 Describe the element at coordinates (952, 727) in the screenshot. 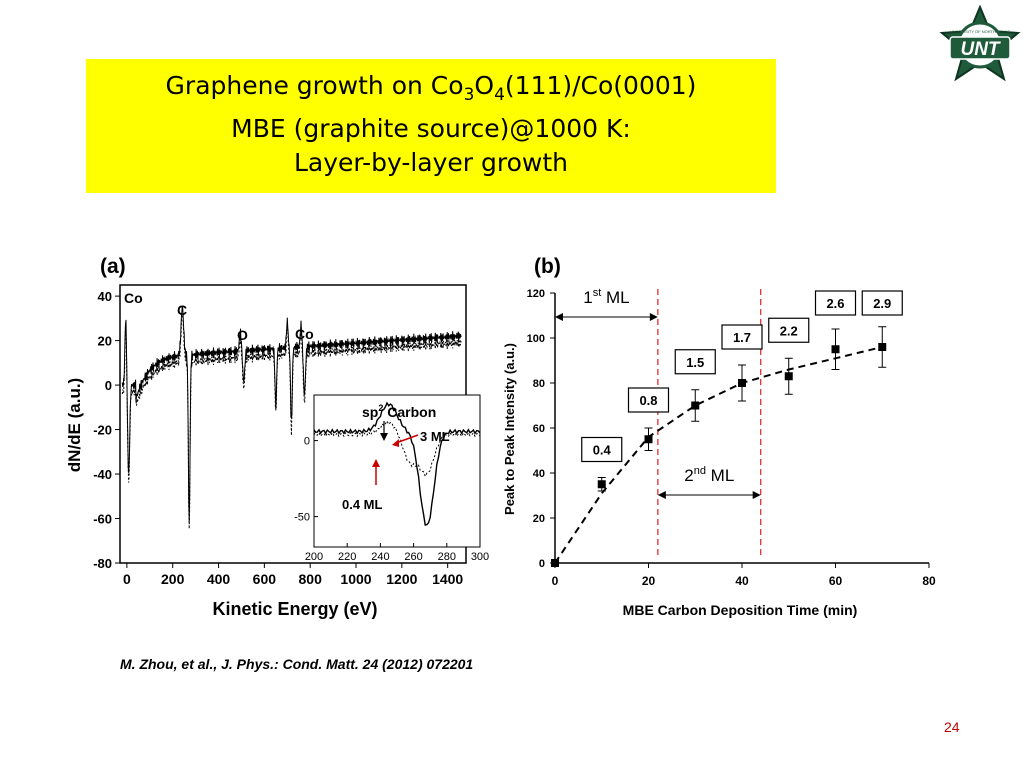

I see `slide-number: 24` at that location.